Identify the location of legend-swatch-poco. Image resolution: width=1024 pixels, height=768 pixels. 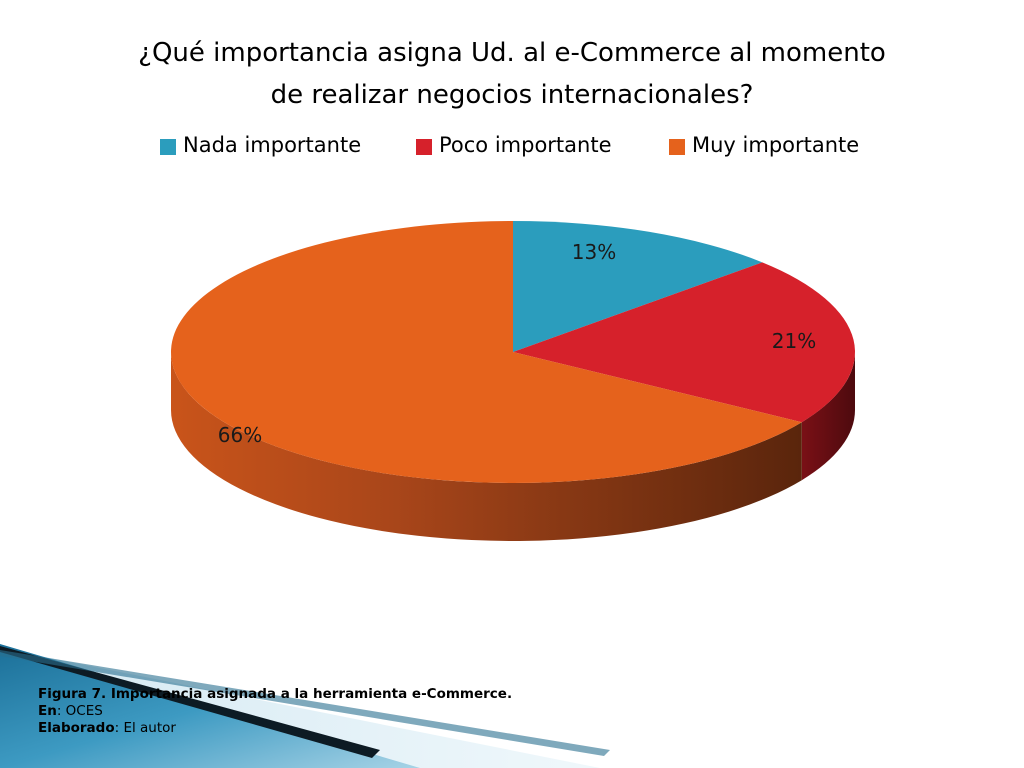
(424, 146).